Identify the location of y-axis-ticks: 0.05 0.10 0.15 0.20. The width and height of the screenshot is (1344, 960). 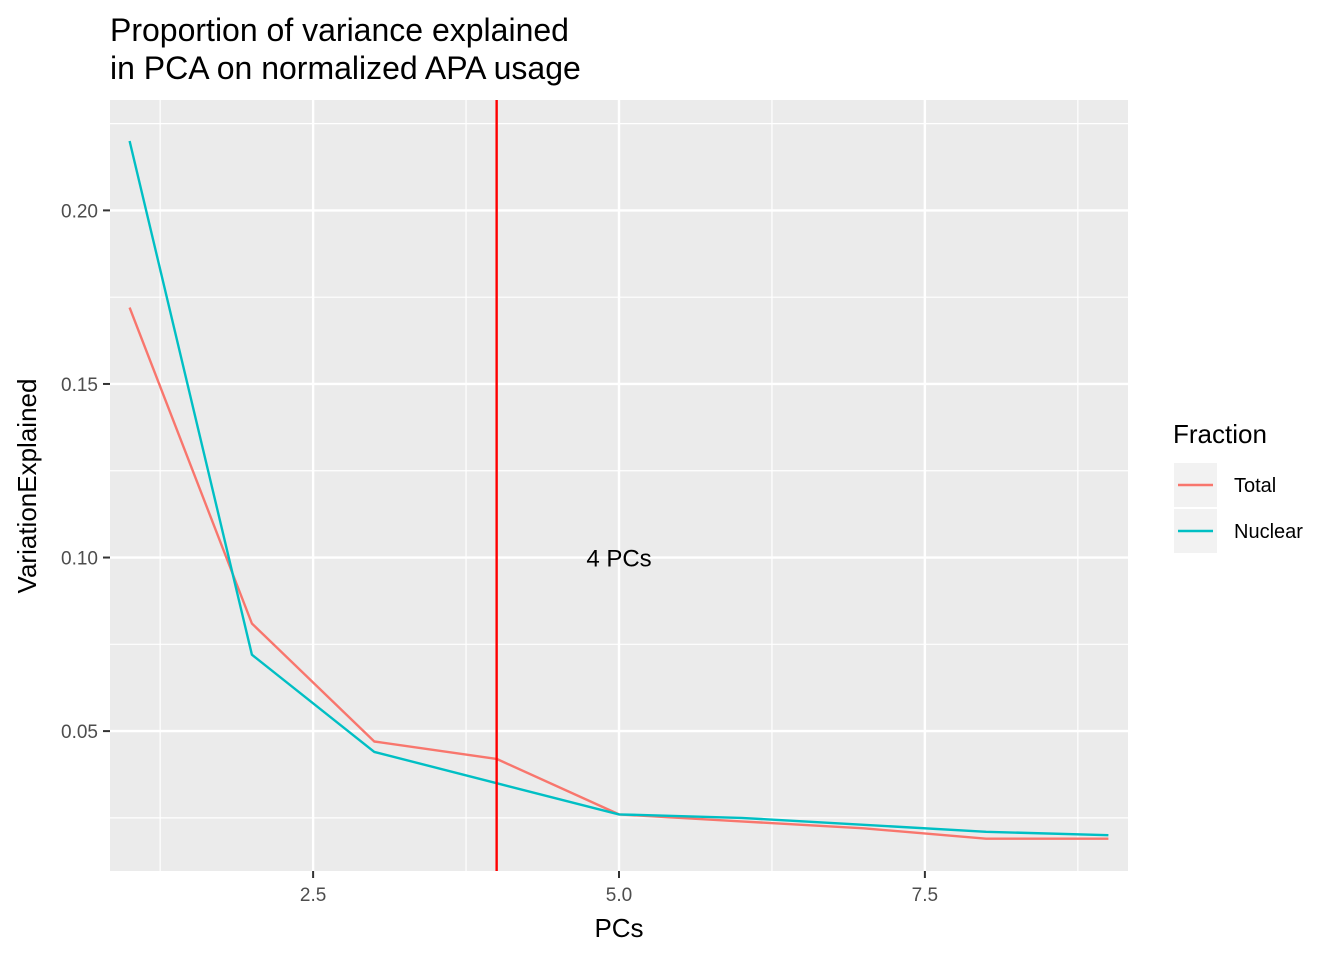
(85, 472).